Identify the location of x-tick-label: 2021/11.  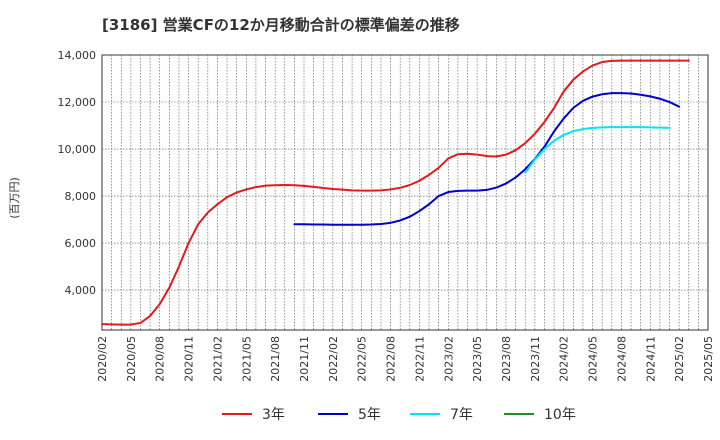
(304, 359).